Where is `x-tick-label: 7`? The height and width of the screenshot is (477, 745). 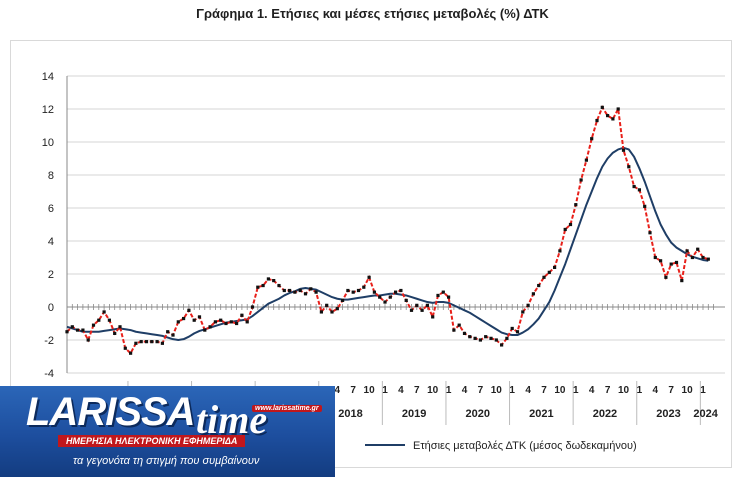 x-tick-label: 7 is located at coordinates (608, 390).